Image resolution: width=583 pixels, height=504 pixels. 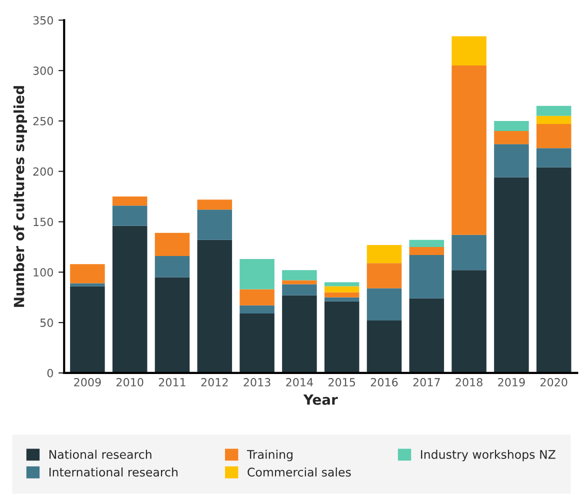 What do you see at coordinates (87, 382) in the screenshot?
I see `x-tick-label: 2009` at bounding box center [87, 382].